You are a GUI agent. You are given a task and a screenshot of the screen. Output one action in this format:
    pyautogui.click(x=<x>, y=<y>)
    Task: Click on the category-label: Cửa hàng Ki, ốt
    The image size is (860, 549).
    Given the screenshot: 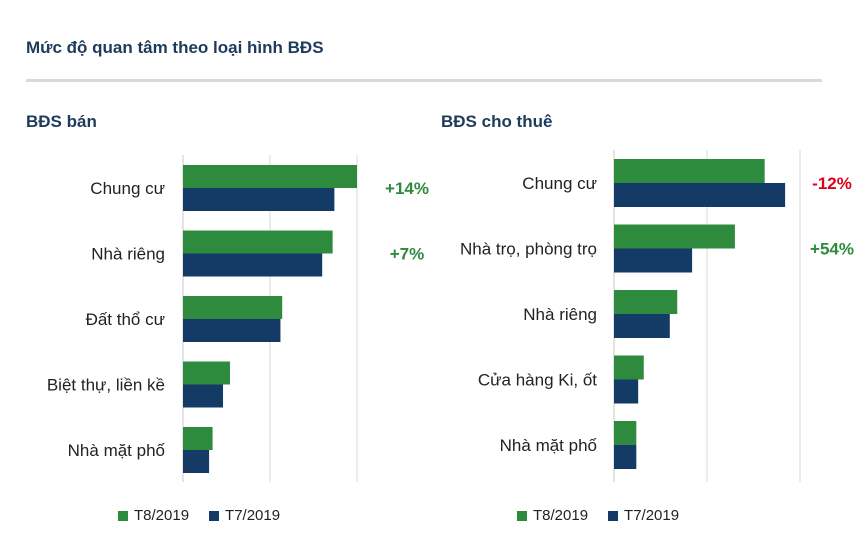 What is the action you would take?
    pyautogui.click(x=537, y=380)
    